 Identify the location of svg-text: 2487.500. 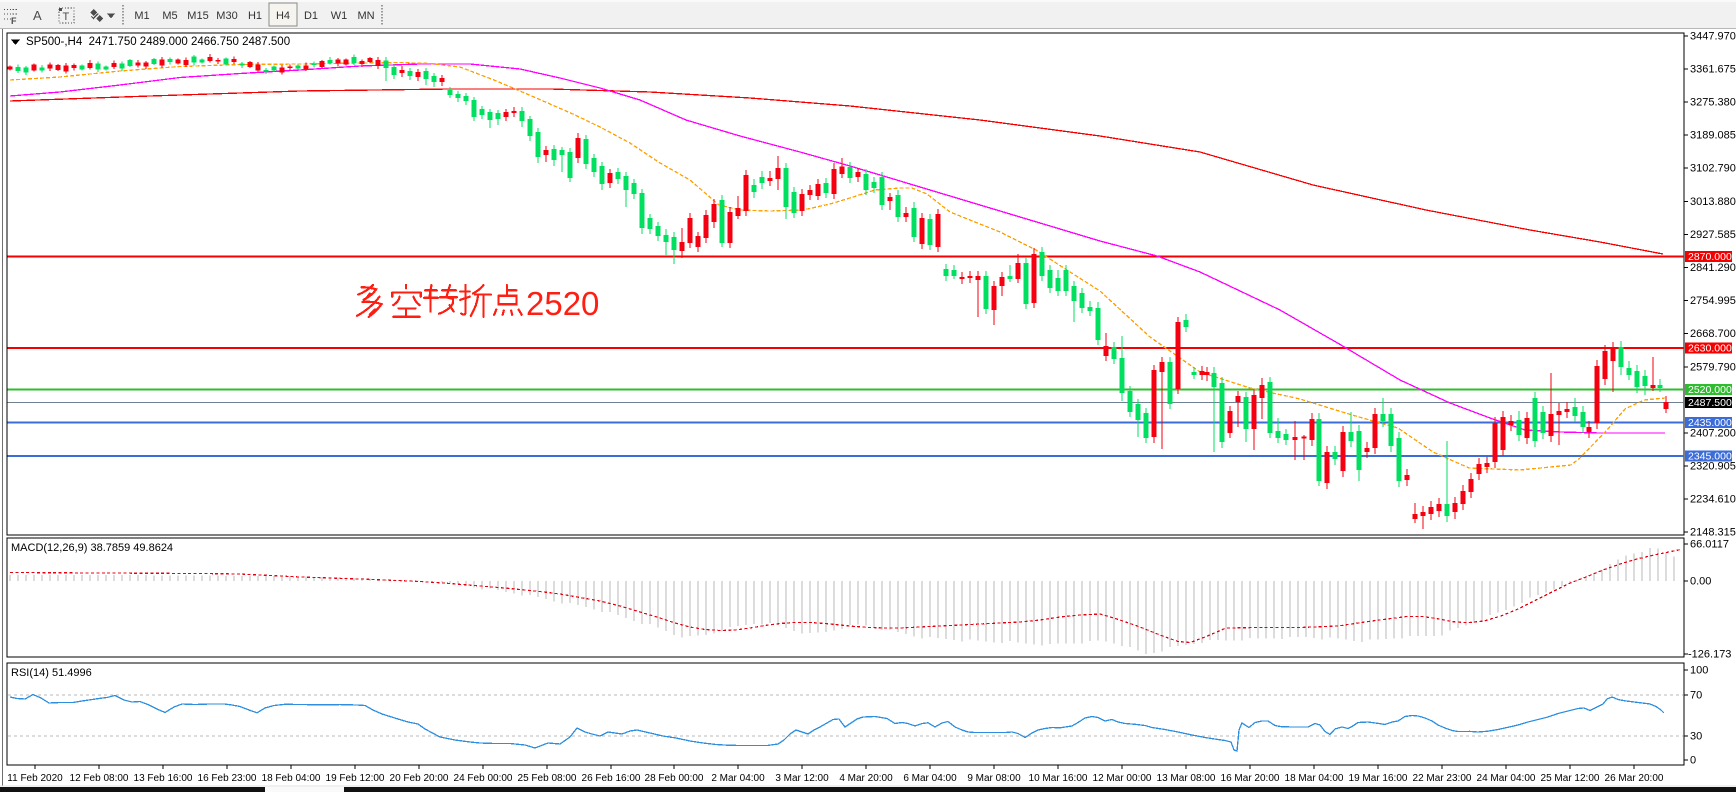
(1710, 403).